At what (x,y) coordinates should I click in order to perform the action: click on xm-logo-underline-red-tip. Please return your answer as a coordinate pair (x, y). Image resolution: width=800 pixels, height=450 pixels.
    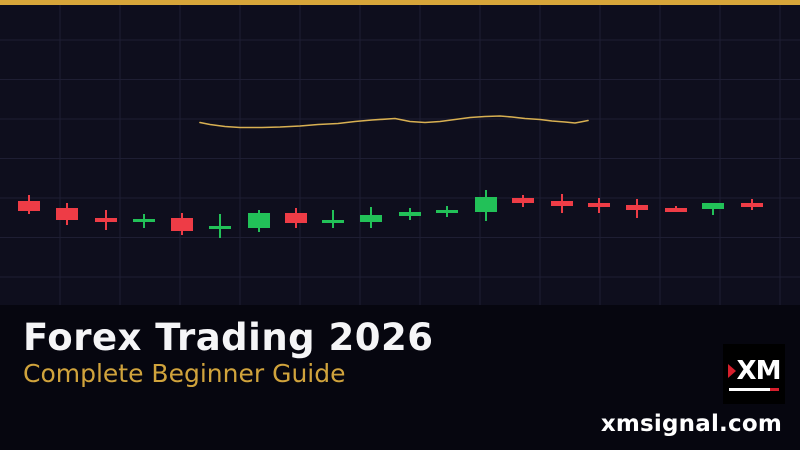
    Looking at the image, I should click on (774, 389).